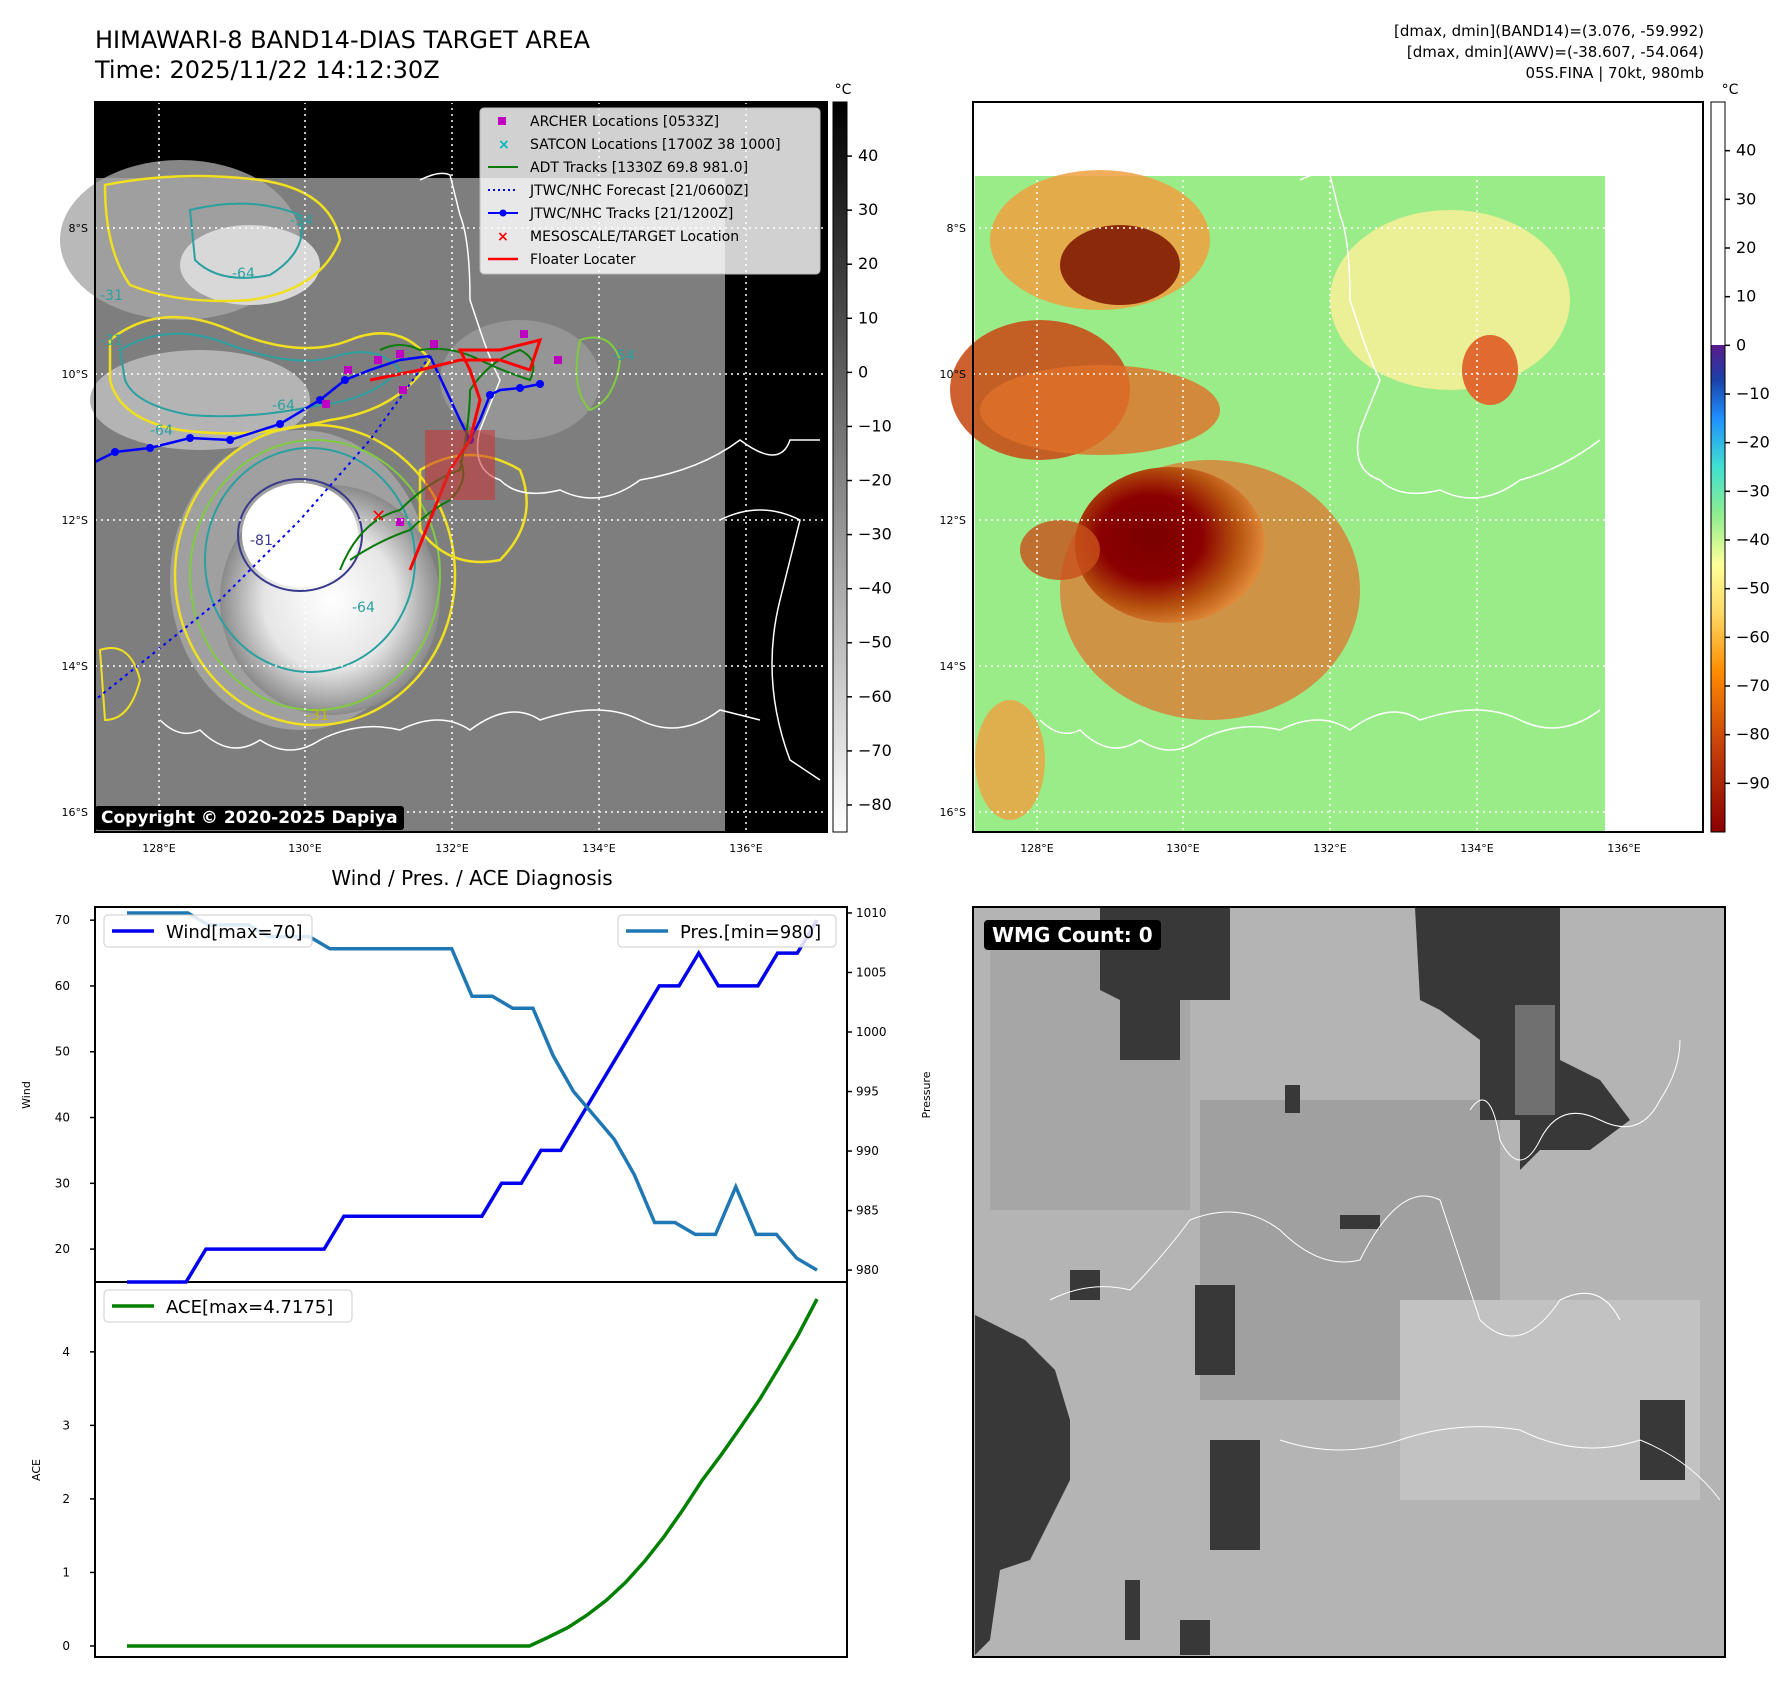 This screenshot has height=1690, width=1788. Describe the element at coordinates (75, 1084) in the screenshot. I see `wind-axis-ticks: 20 30 40 50 60 70` at that location.